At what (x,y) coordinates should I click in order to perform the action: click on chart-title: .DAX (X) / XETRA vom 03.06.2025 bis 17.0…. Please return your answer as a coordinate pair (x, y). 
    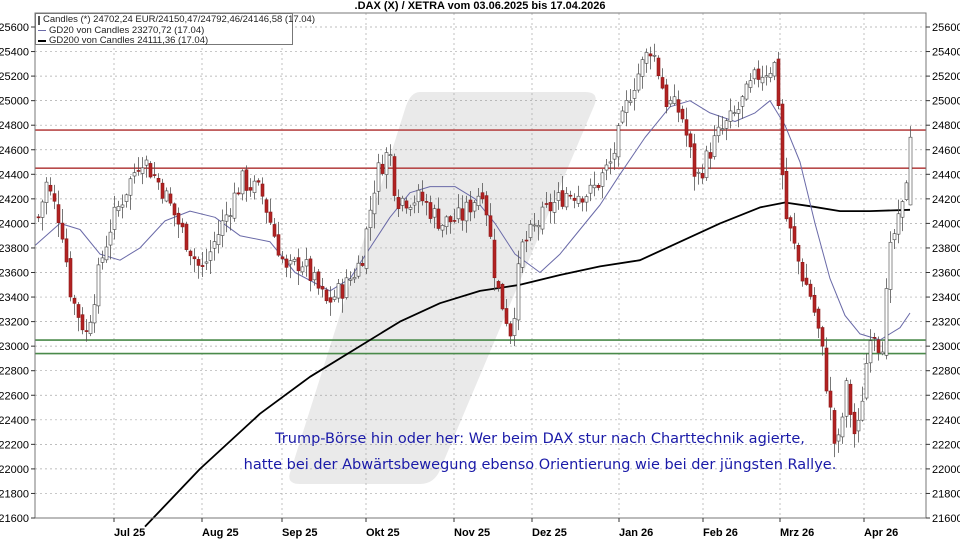
    Looking at the image, I should click on (480, 6).